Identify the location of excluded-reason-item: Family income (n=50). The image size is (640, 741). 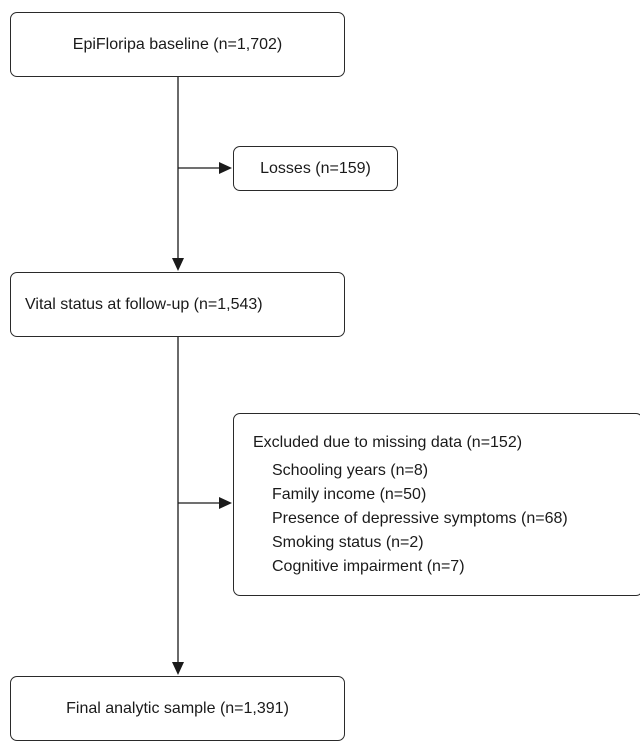
(349, 494).